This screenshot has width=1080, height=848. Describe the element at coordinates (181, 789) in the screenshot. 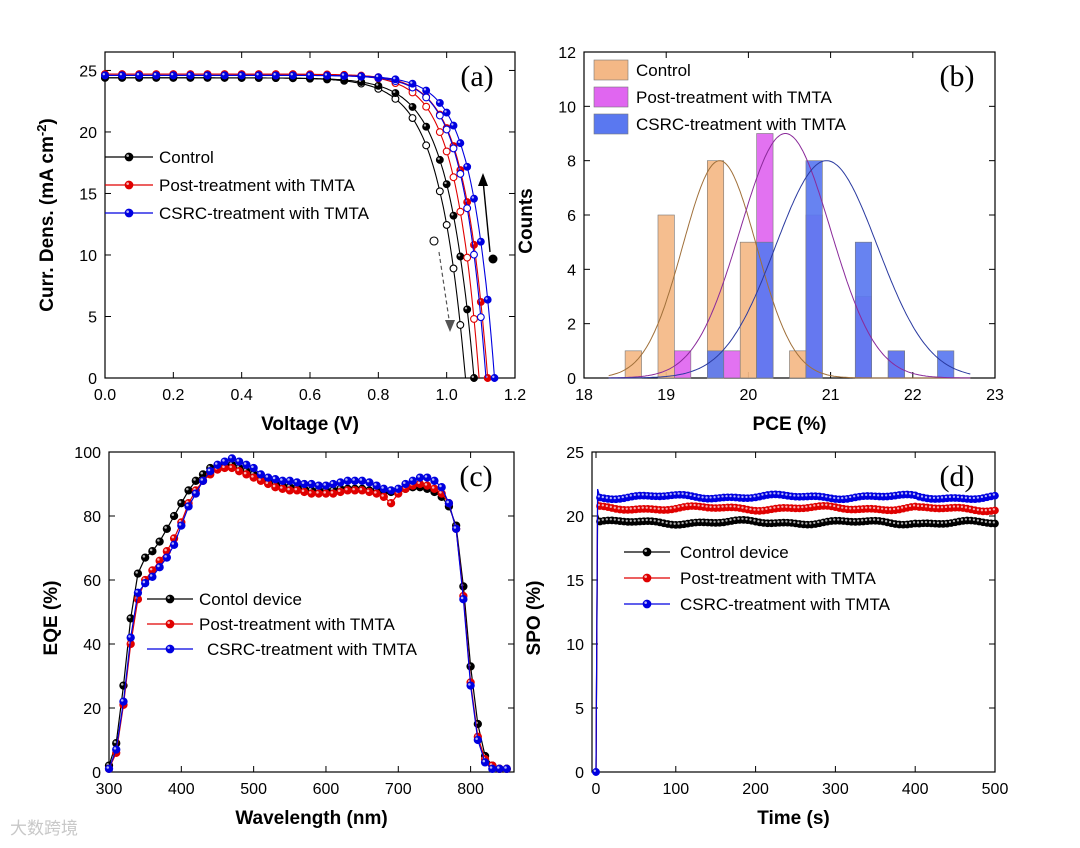

I see `x-tick-label: 400` at that location.